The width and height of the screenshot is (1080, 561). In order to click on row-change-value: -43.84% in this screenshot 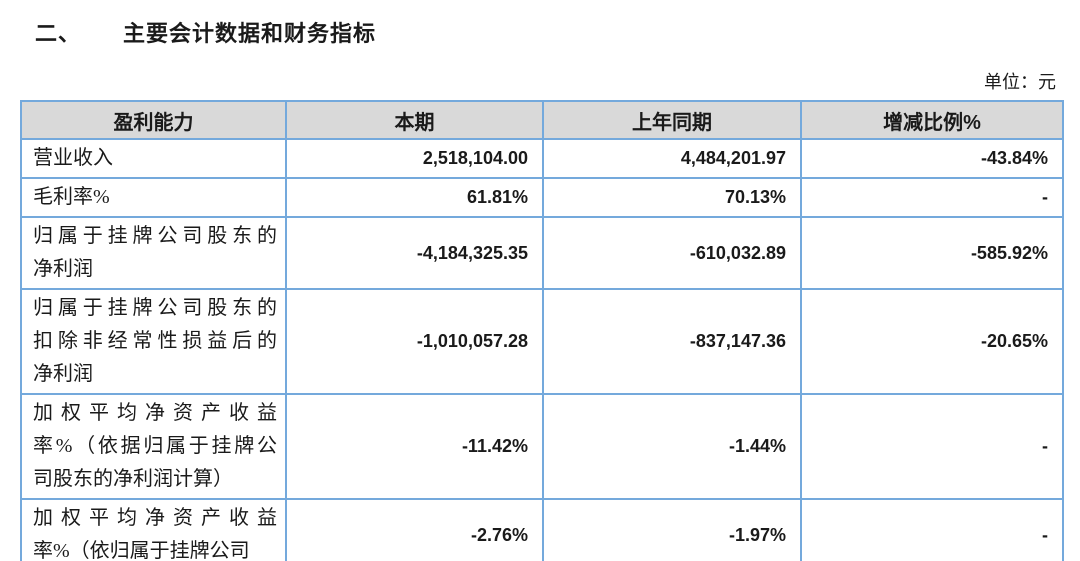, I will do `click(932, 158)`.